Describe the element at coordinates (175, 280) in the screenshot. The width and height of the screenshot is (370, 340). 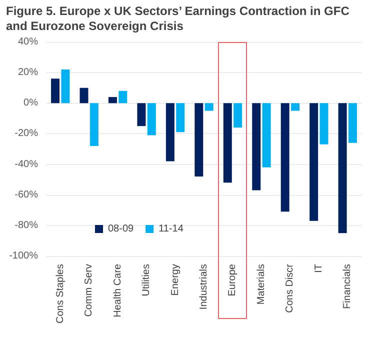
I see `x-tick-label: Energy` at that location.